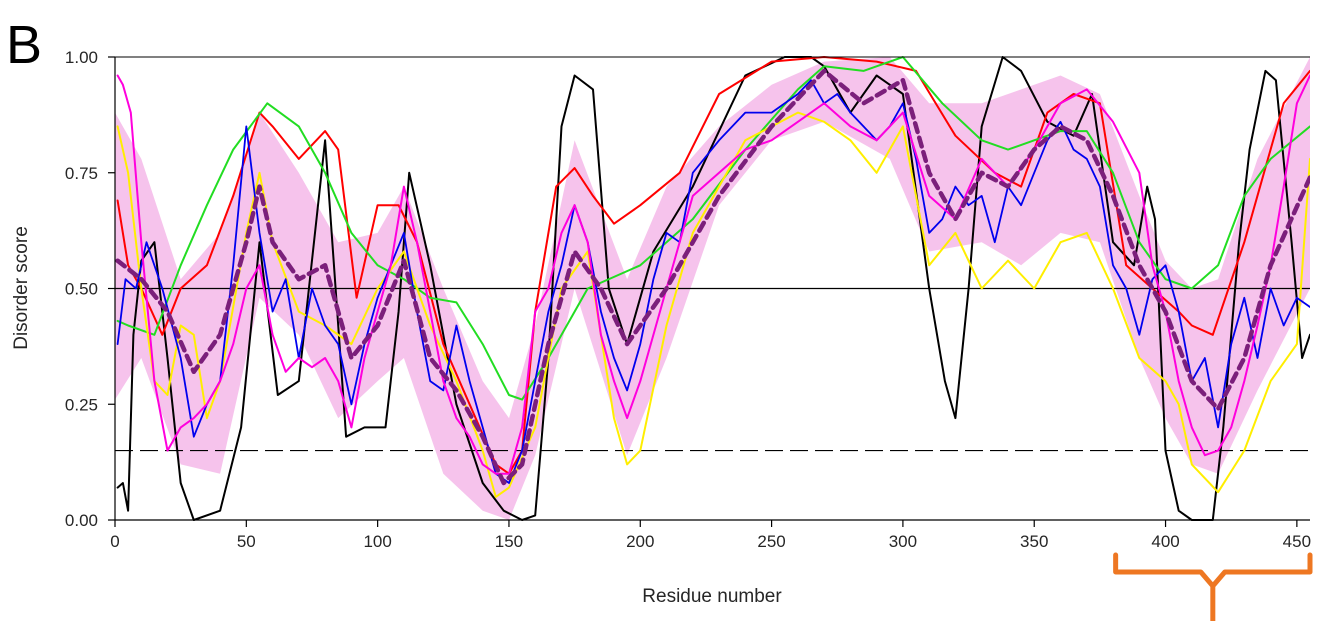  I want to click on x-tick-label: 450, so click(1297, 541).